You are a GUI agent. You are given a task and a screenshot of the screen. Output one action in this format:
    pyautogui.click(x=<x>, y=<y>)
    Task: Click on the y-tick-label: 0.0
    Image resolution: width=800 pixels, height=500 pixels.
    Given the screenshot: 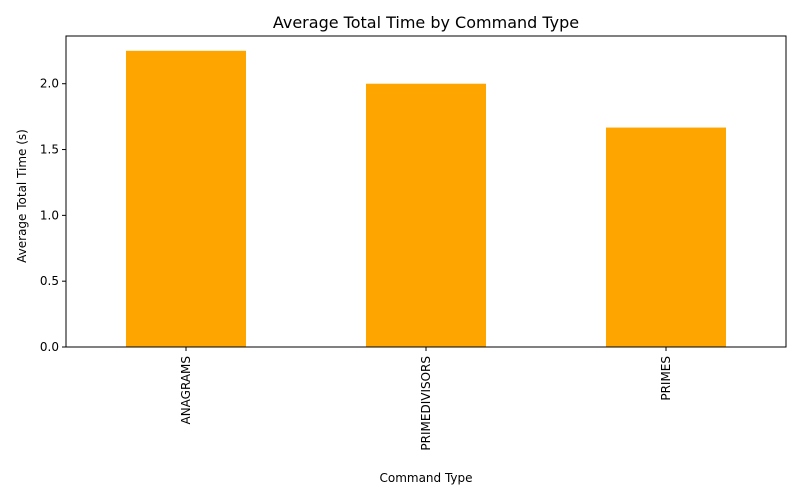 What is the action you would take?
    pyautogui.click(x=49, y=347)
    